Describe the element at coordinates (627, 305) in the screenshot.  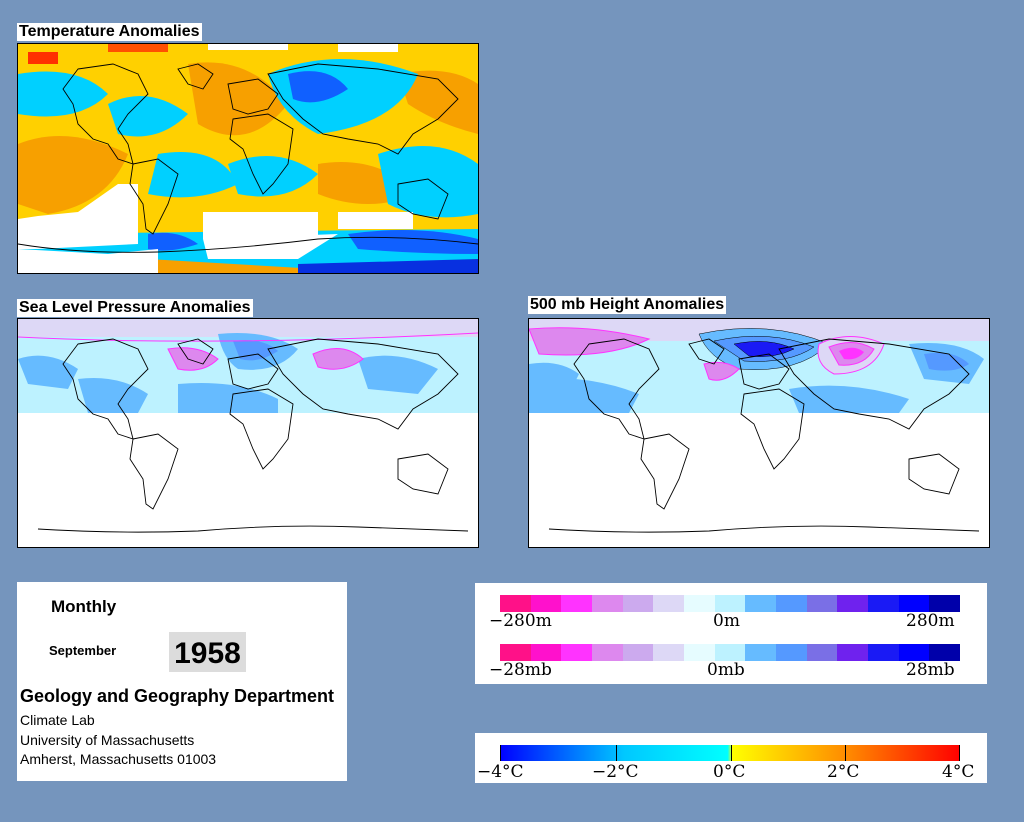
I see `h500-map-title: 500 mb Height Anomalies` at that location.